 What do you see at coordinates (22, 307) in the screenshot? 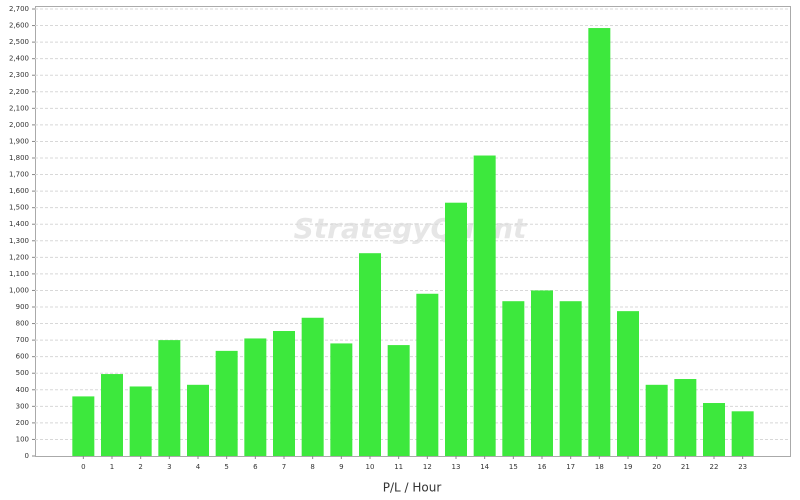
I see `y-tick-label: 900` at bounding box center [22, 307].